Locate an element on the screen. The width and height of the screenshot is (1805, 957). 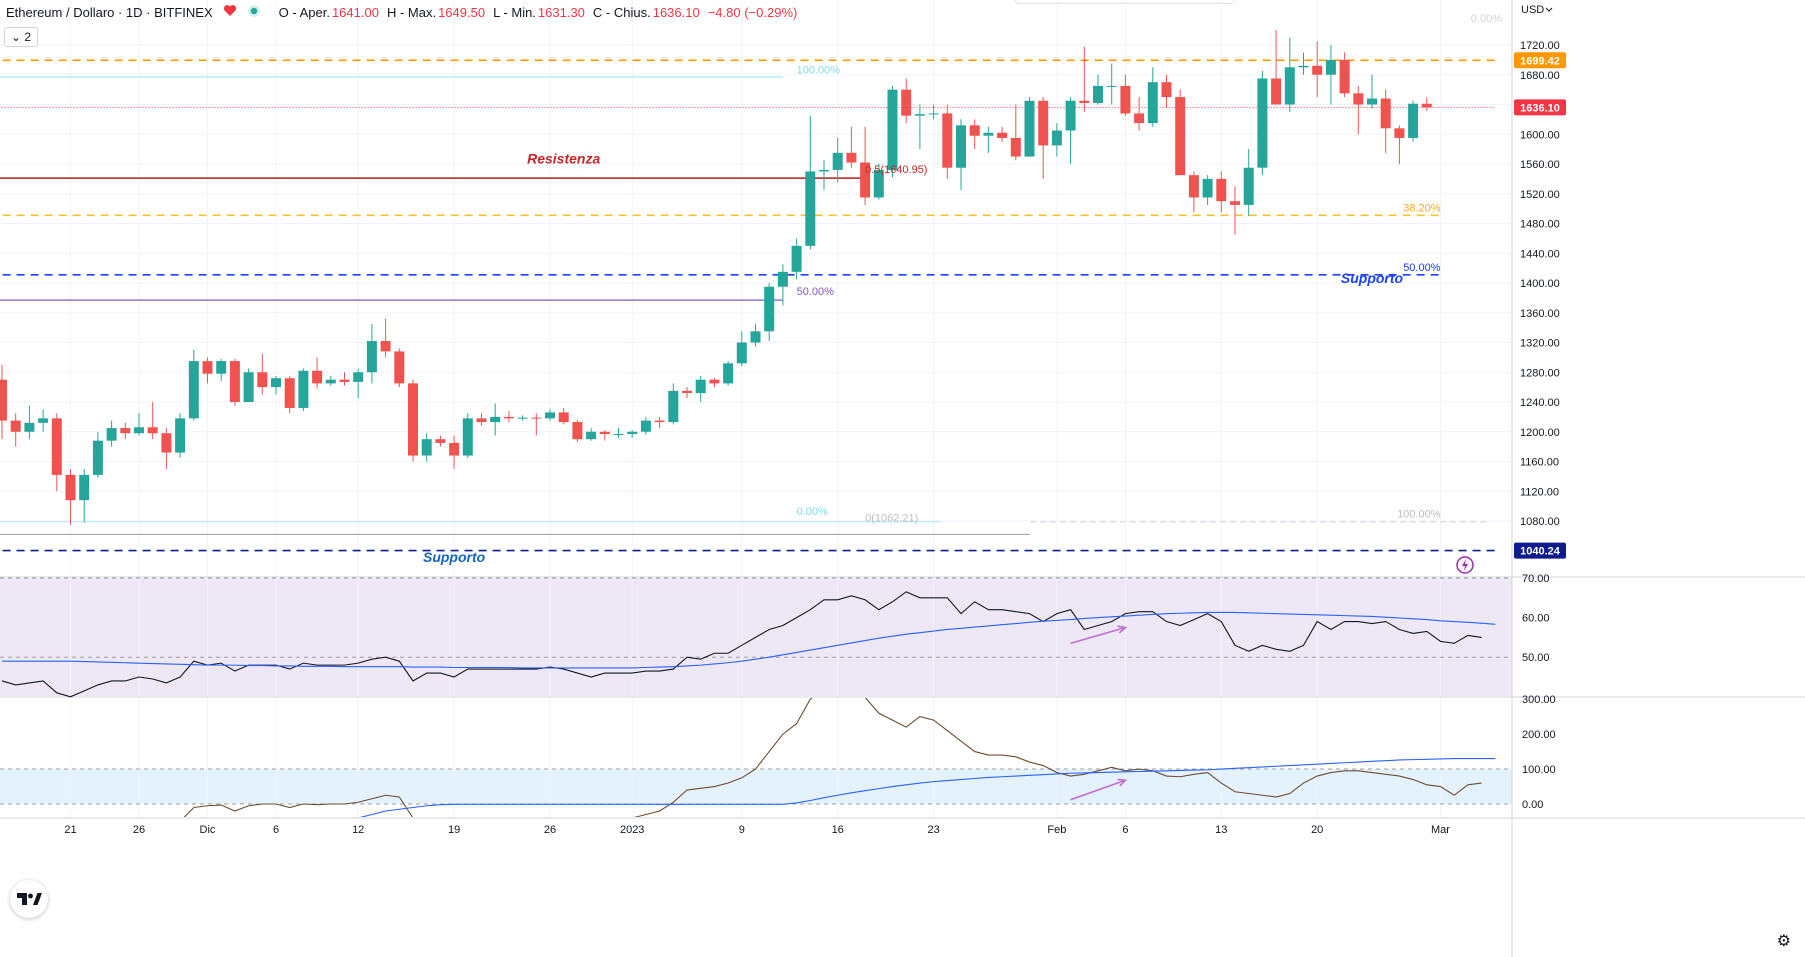
time-tick-label: 23 is located at coordinates (933, 830).